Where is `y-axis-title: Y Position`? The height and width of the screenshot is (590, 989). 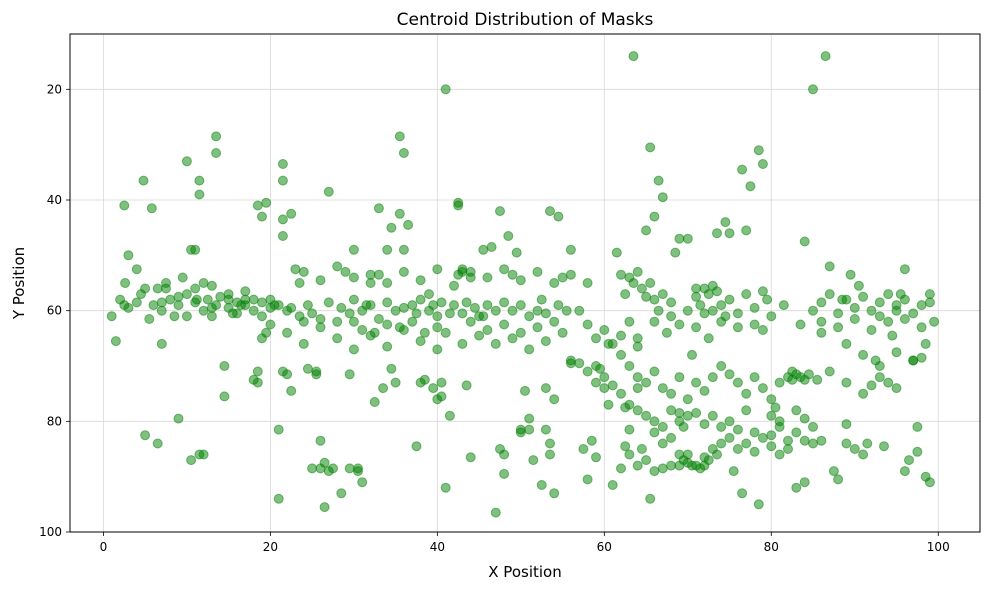
y-axis-title: Y Position is located at coordinates (19, 283).